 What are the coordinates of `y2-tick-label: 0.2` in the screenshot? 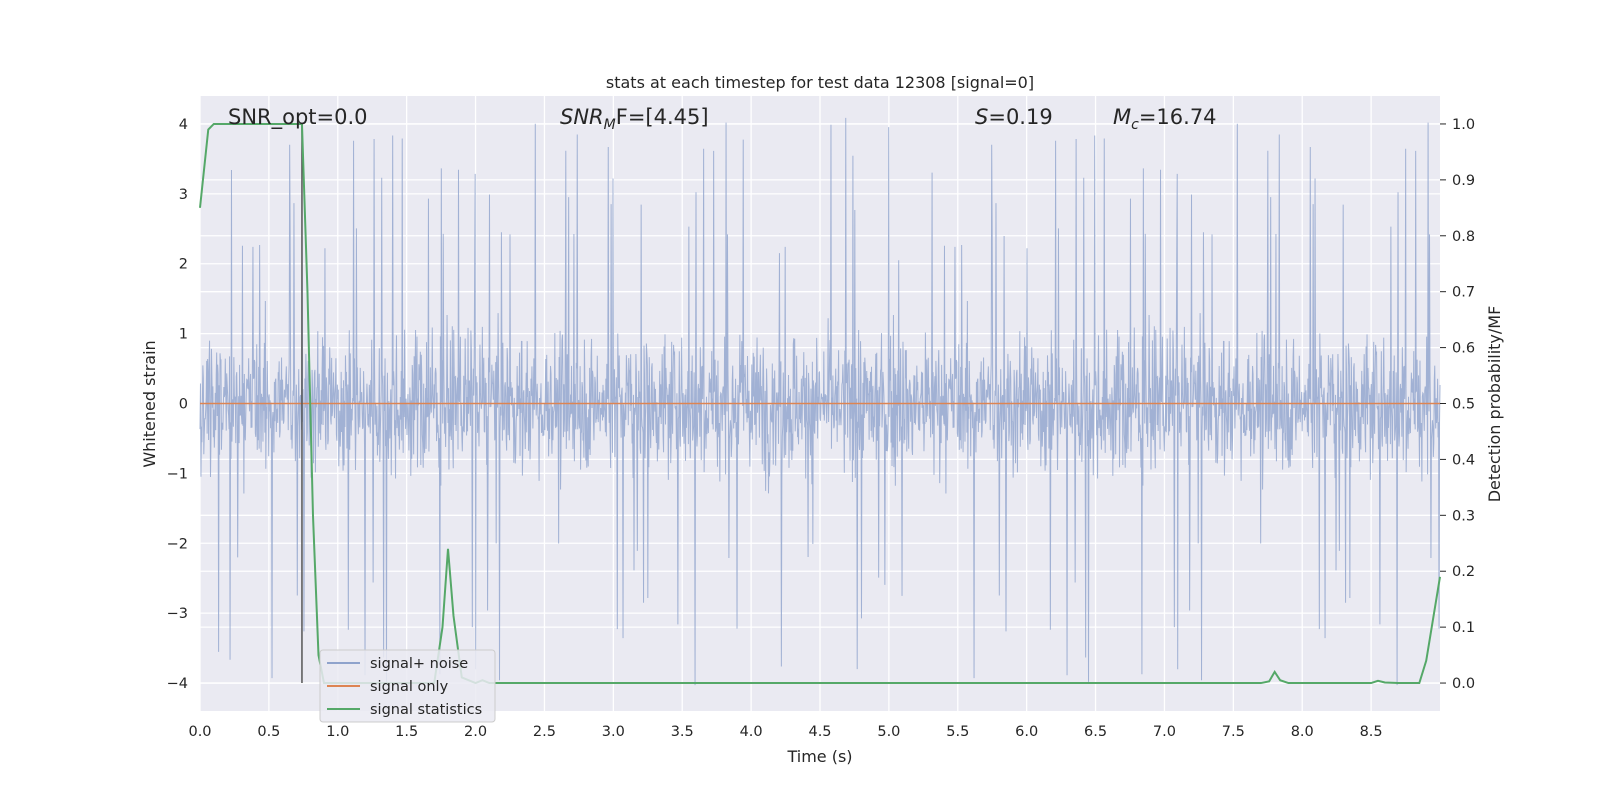 It's located at (1463, 572).